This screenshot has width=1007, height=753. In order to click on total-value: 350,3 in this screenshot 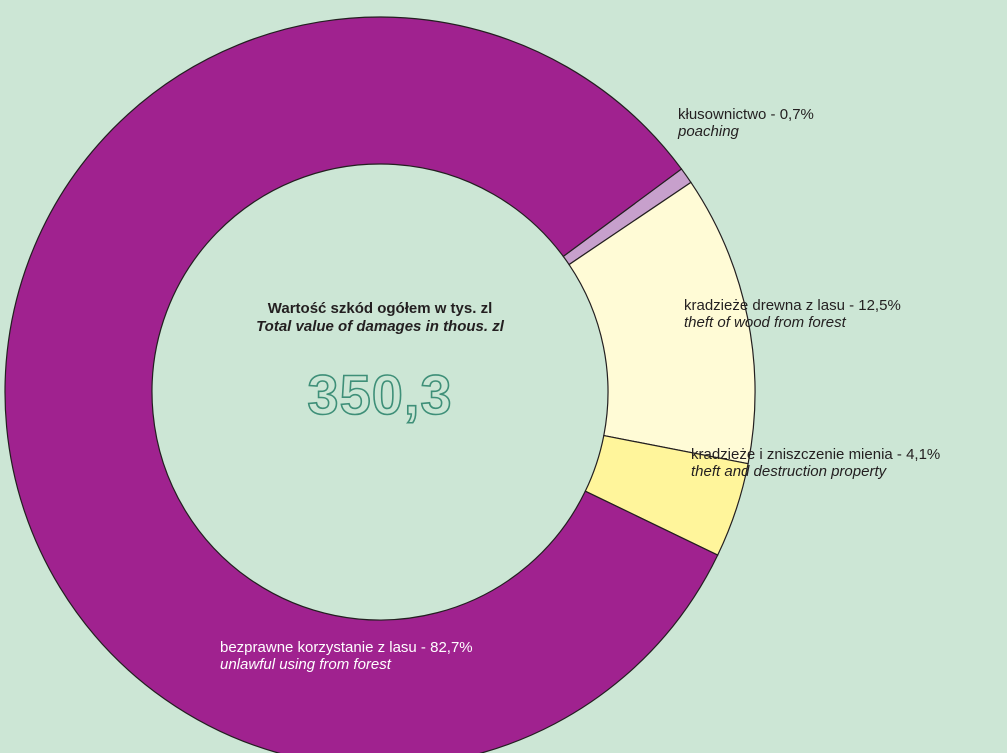, I will do `click(380, 394)`.